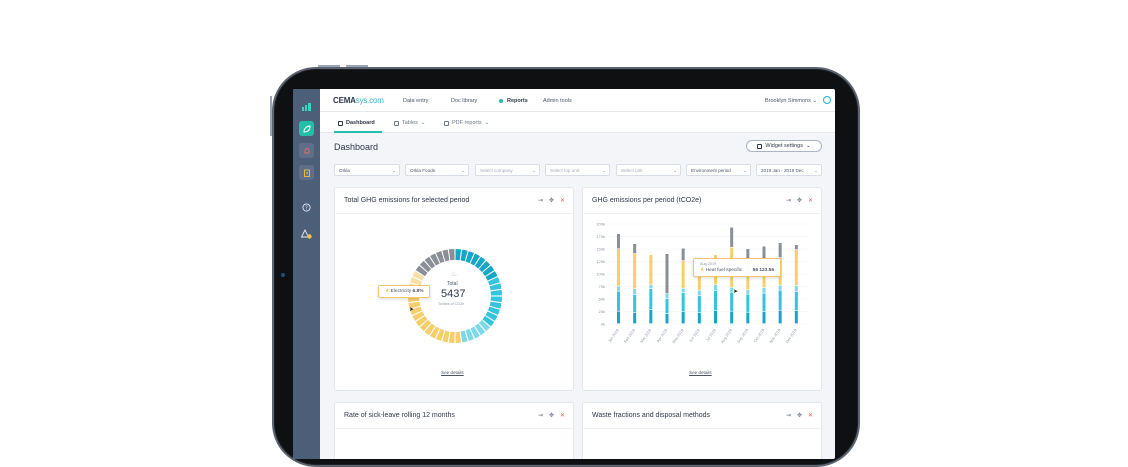 The height and width of the screenshot is (467, 1128). Describe the element at coordinates (791, 101) in the screenshot. I see `user-menu: Brooklyn Simmons ⌄` at that location.